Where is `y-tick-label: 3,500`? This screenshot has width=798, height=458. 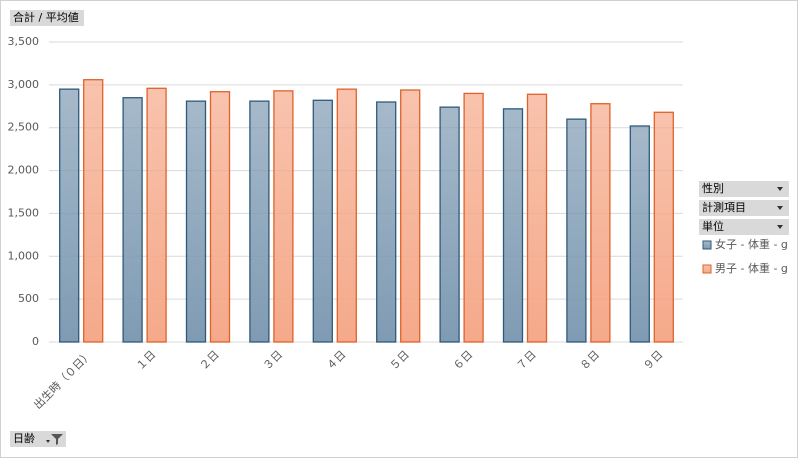
y-tick-label: 3,500 is located at coordinates (24, 41).